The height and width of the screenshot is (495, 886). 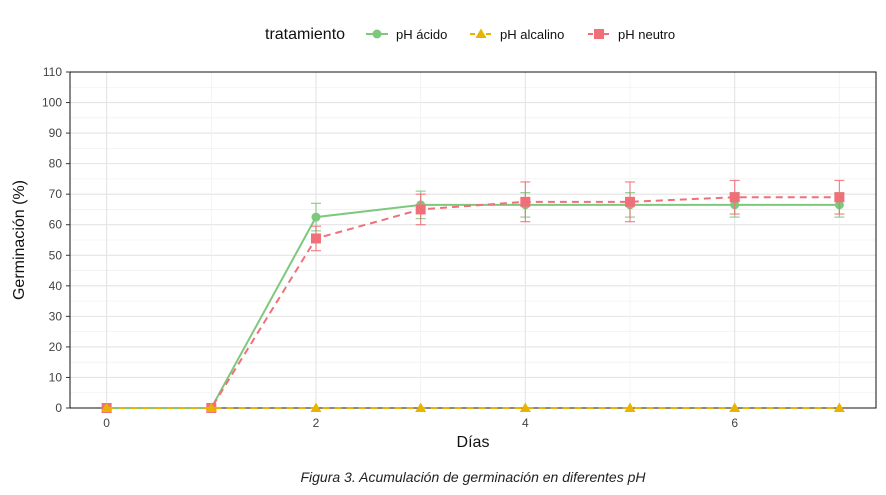 What do you see at coordinates (56, 316) in the screenshot?
I see `y-tick-label: 30` at bounding box center [56, 316].